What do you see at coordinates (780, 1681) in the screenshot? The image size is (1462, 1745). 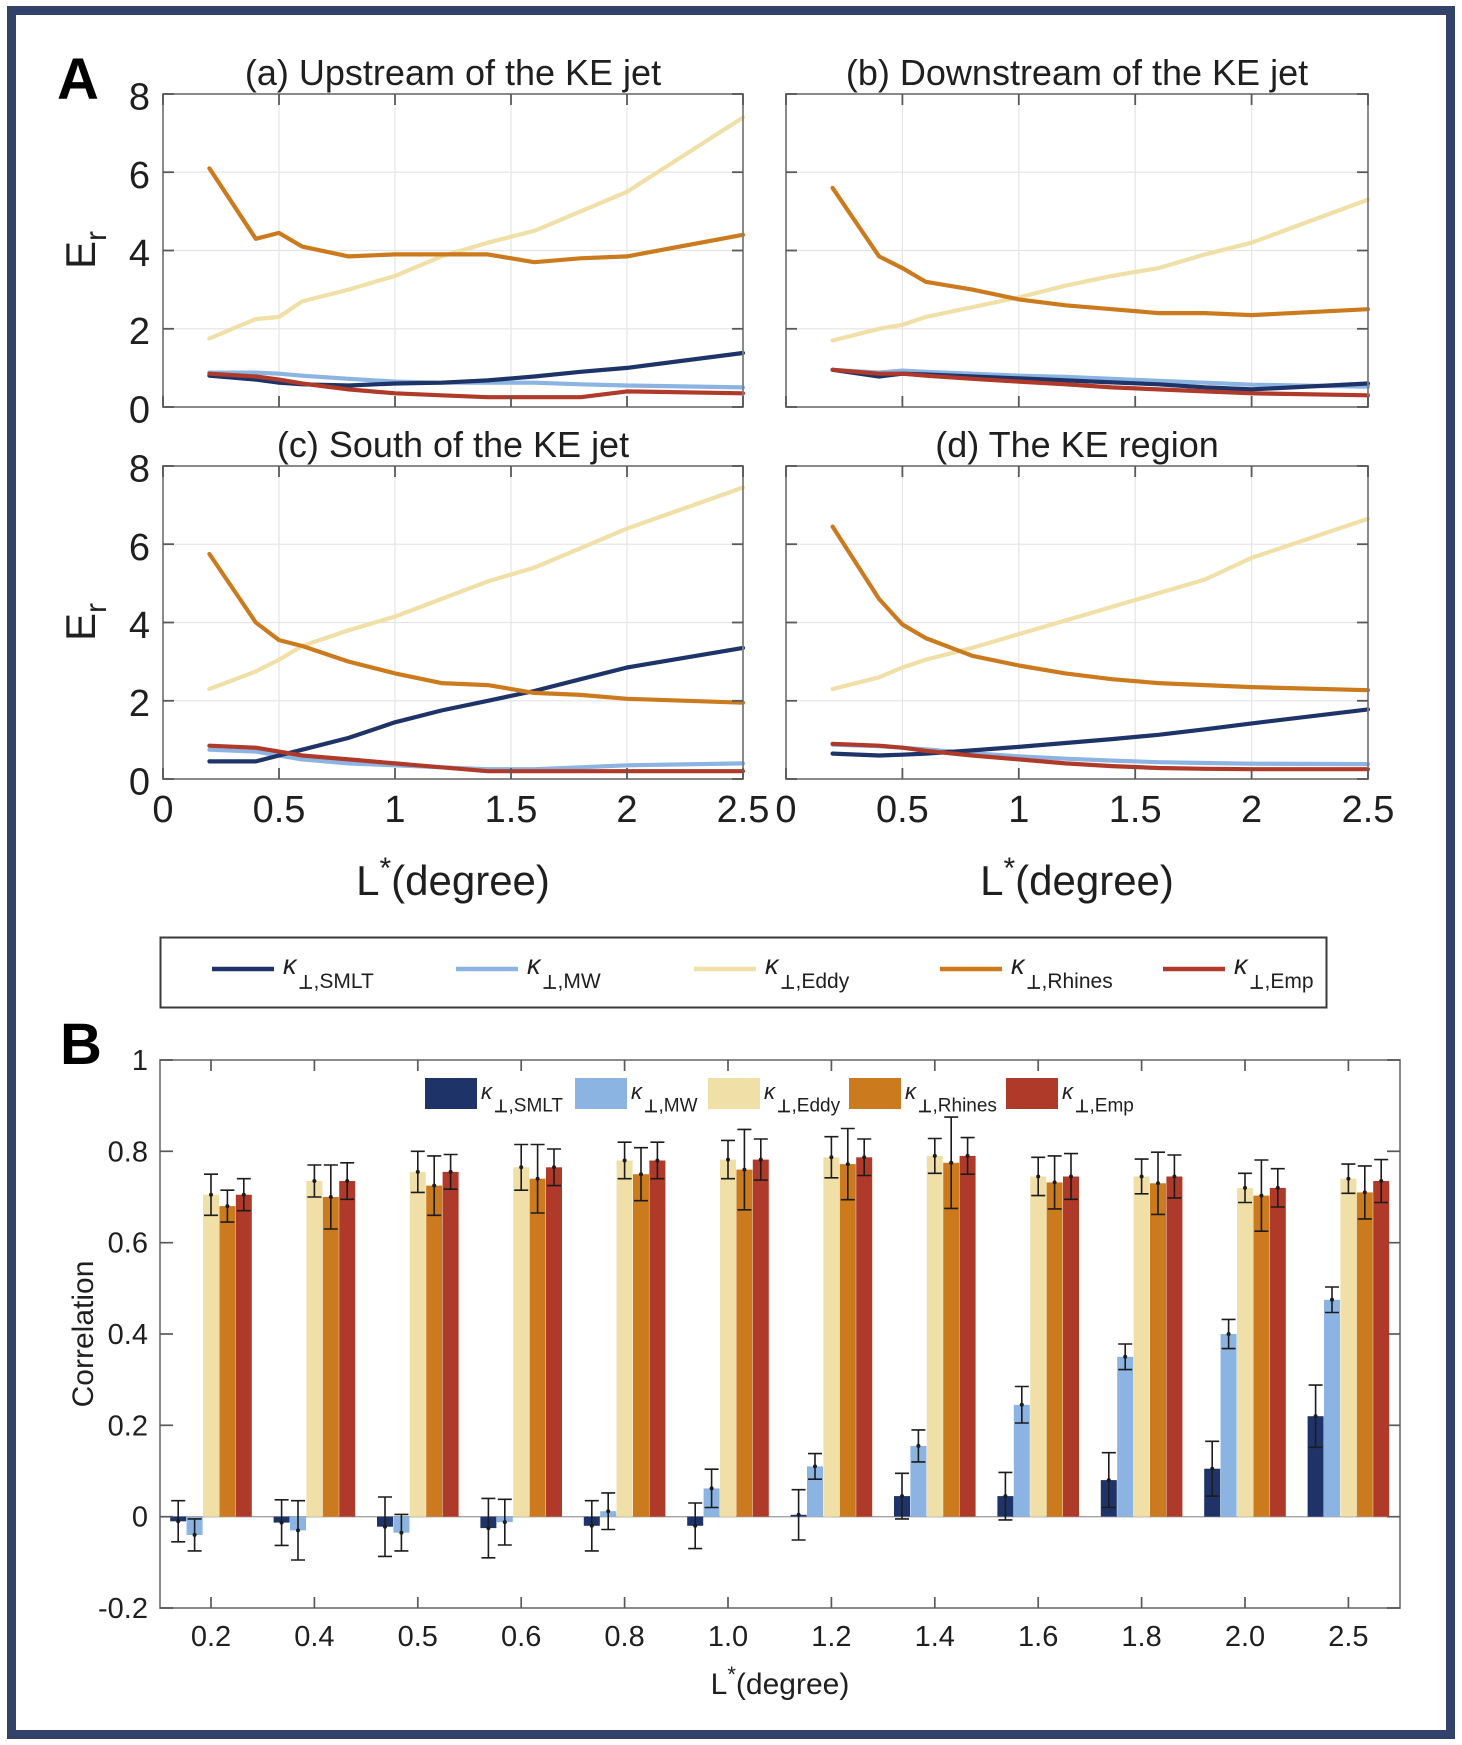 I see `svg-text: L*(degree)` at bounding box center [780, 1681].